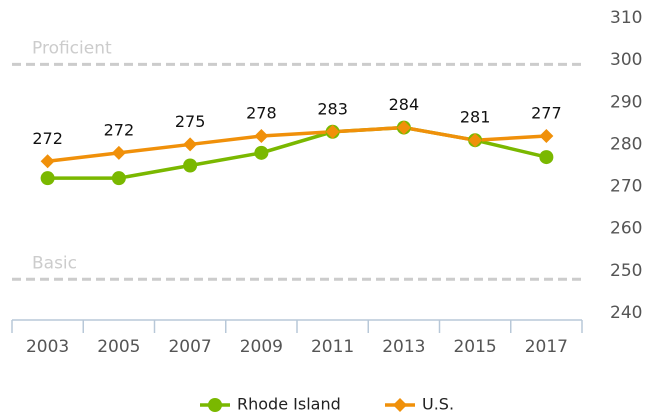  I want to click on y-tick-label: 280, so click(626, 144).